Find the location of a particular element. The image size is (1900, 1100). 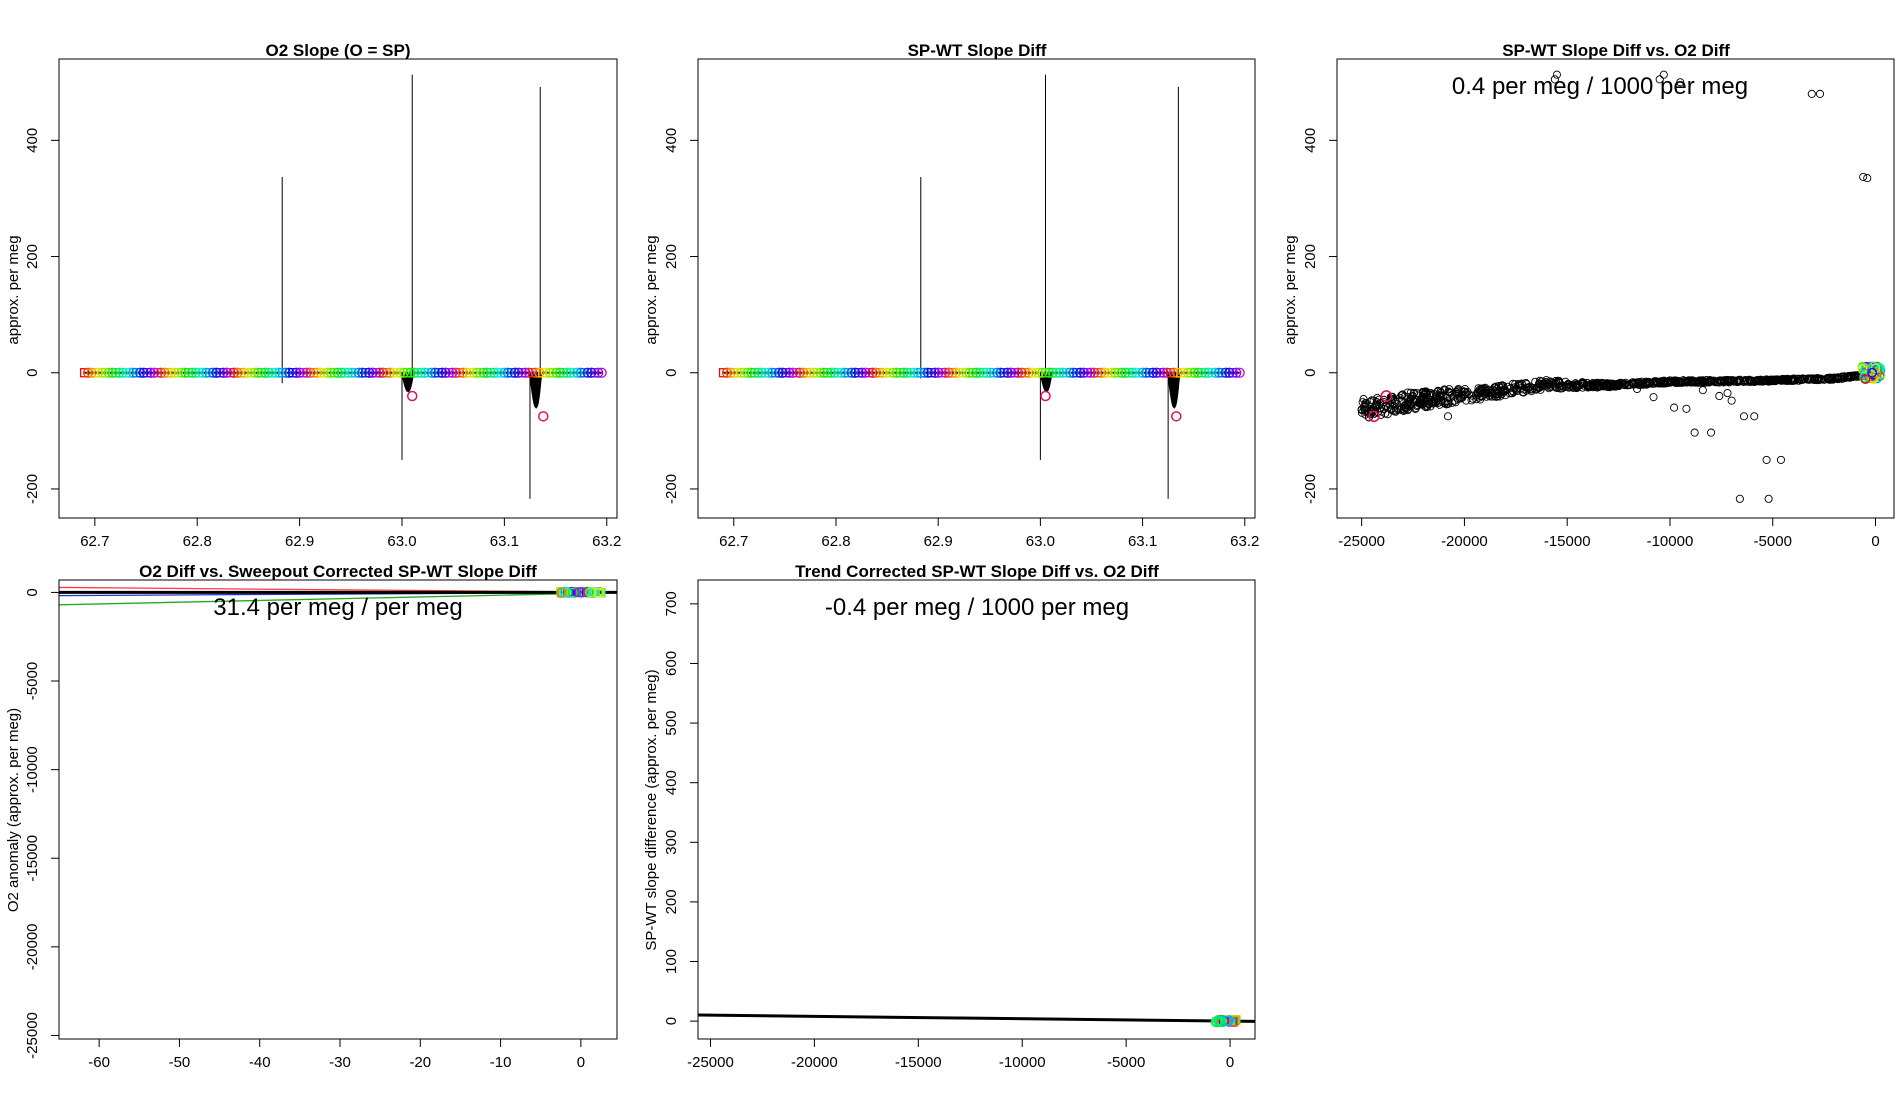

dip-trace is located at coordinates (535, 390).